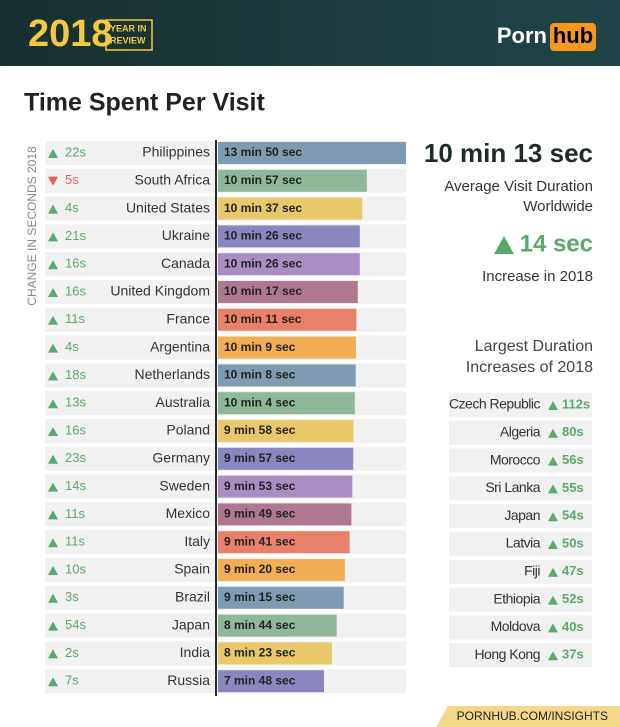 Image resolution: width=620 pixels, height=727 pixels. Describe the element at coordinates (523, 543) in the screenshot. I see `country: Latvia` at that location.